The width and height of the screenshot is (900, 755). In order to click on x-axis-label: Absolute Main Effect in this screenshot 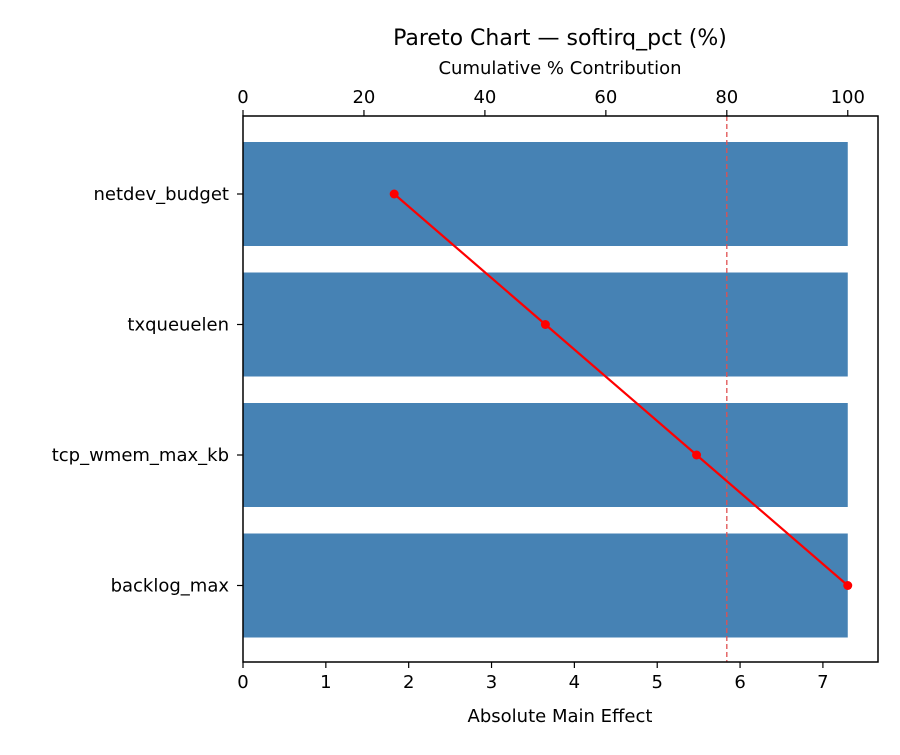, I will do `click(560, 716)`.